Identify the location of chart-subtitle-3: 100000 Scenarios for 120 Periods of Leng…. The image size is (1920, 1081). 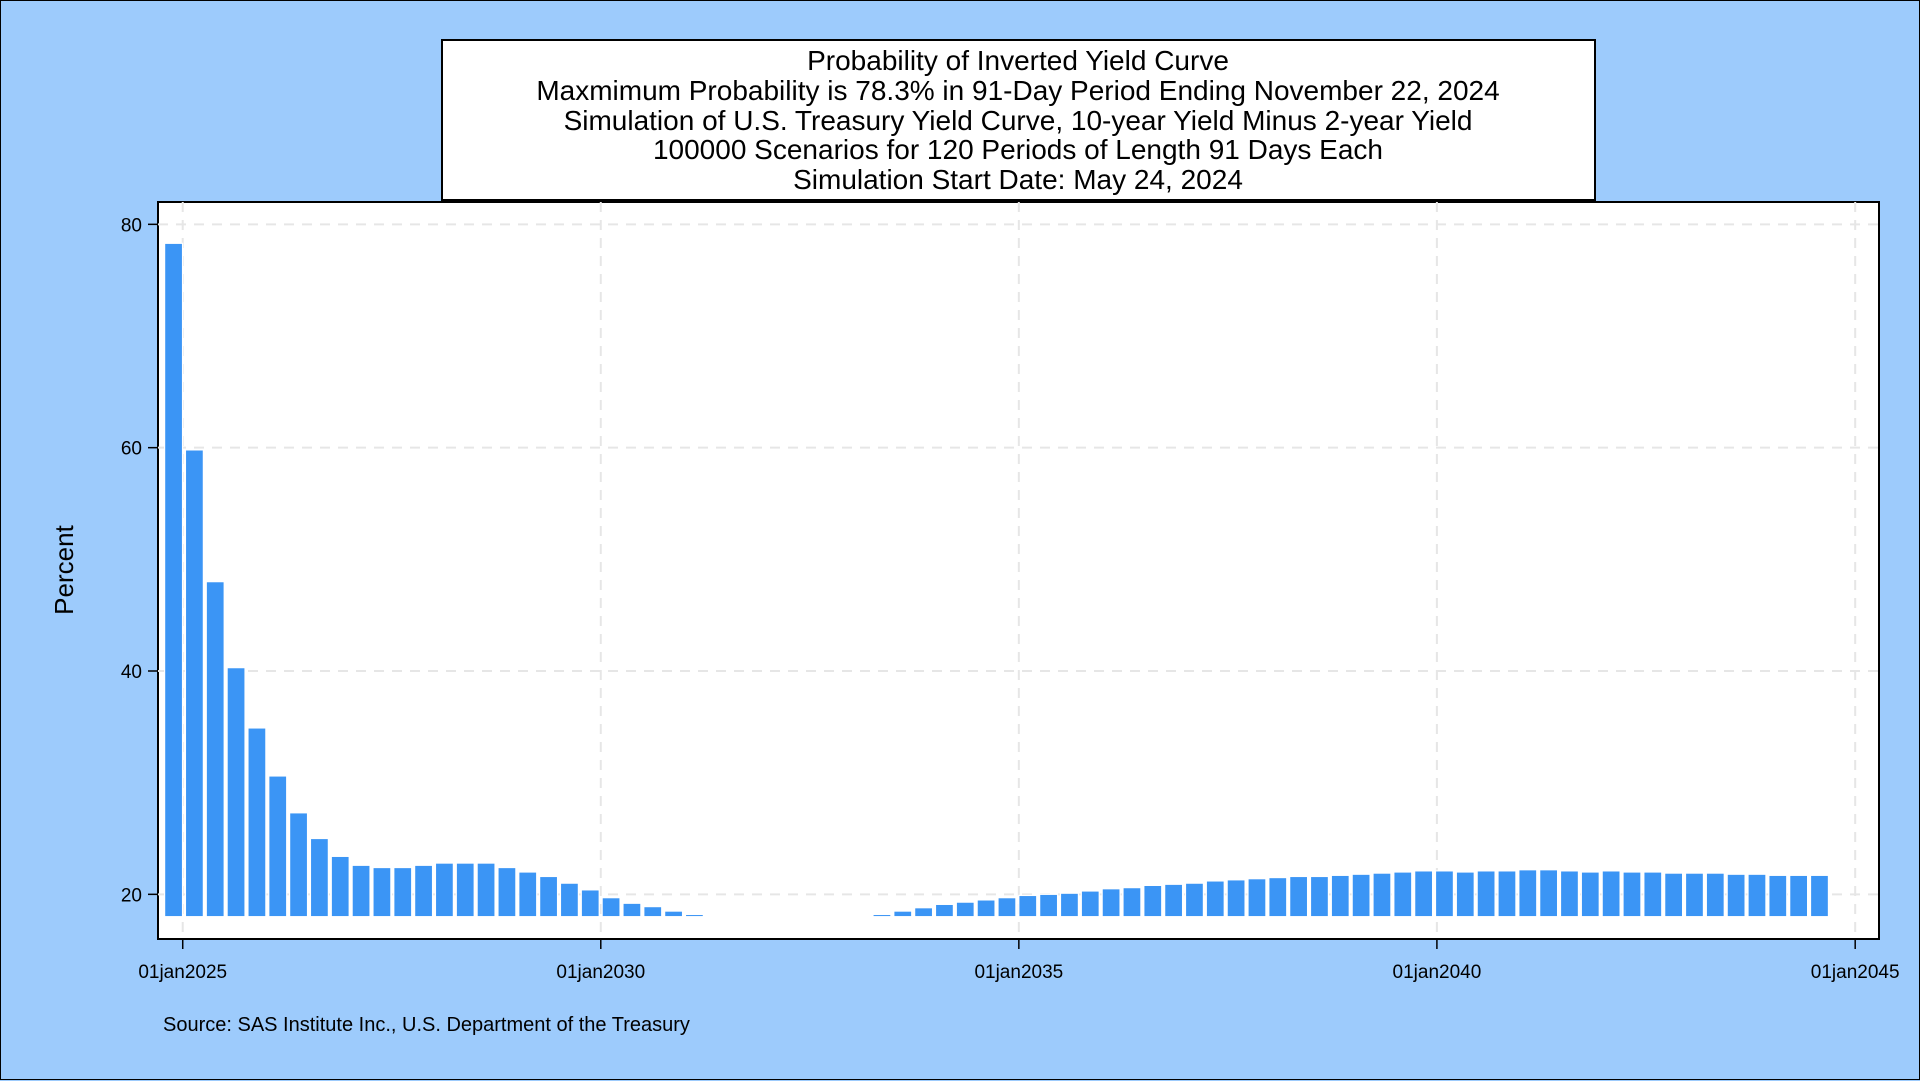
(1018, 149).